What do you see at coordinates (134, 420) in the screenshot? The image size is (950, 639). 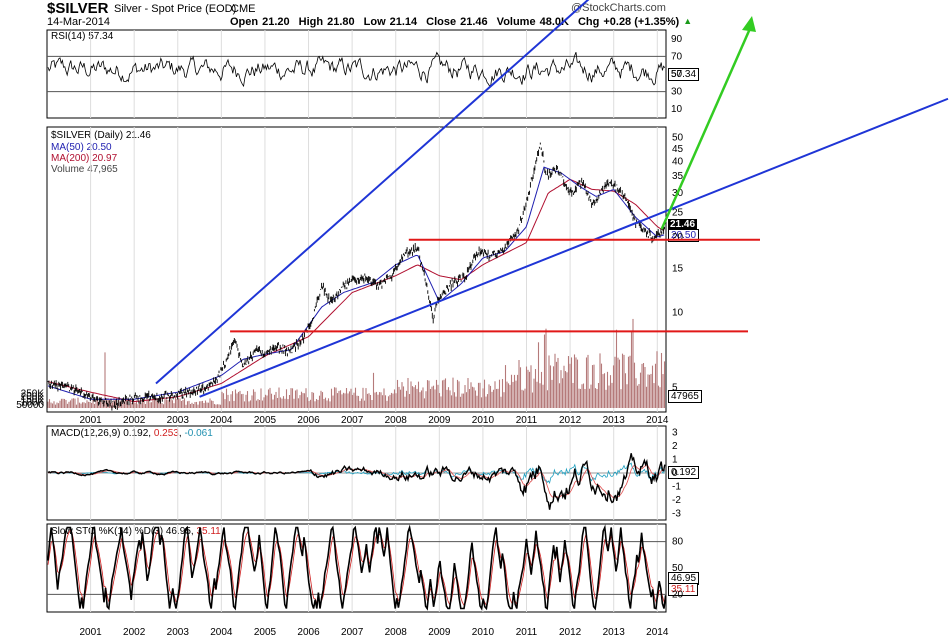 I see `price-x-tick-label: 2002` at bounding box center [134, 420].